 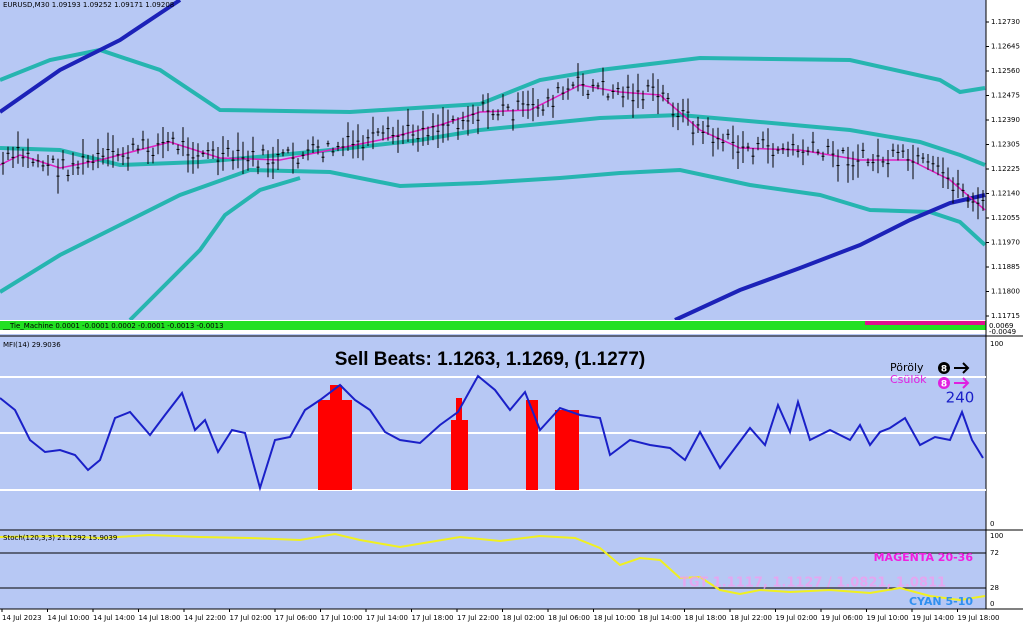 What do you see at coordinates (1005, 145) in the screenshot?
I see `price-label: 1.12305` at bounding box center [1005, 145].